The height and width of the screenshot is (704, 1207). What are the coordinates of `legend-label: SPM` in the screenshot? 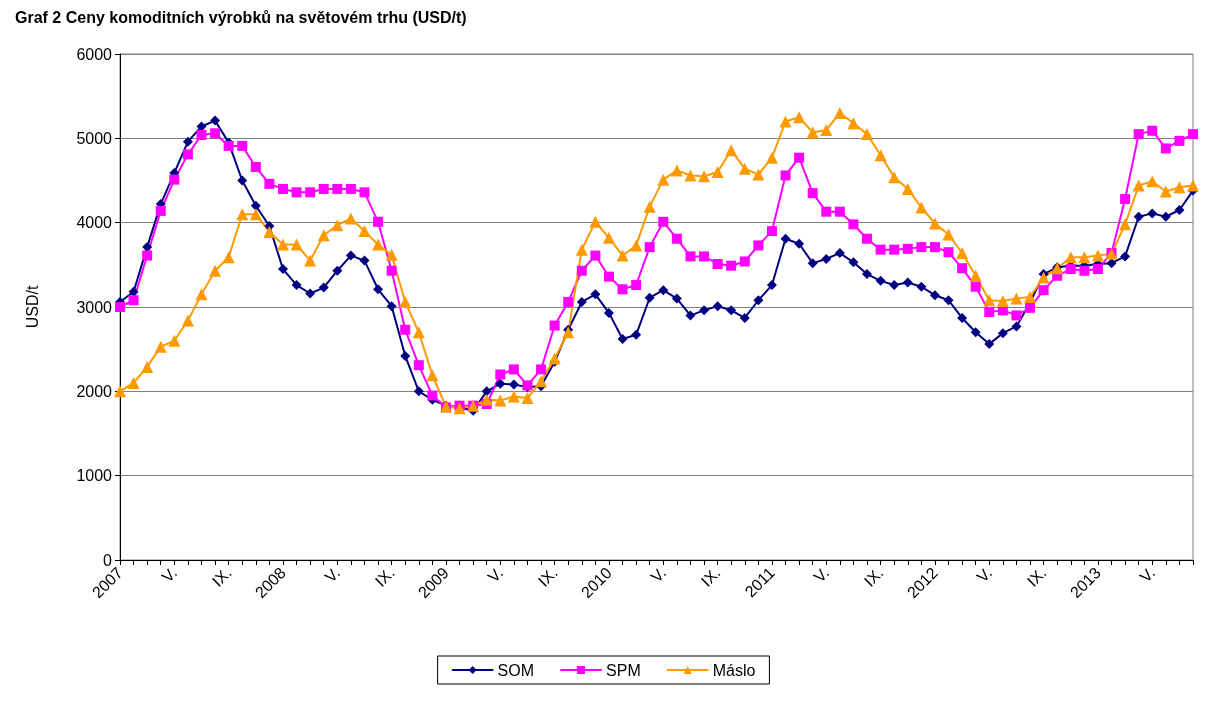 It's located at (623, 670).